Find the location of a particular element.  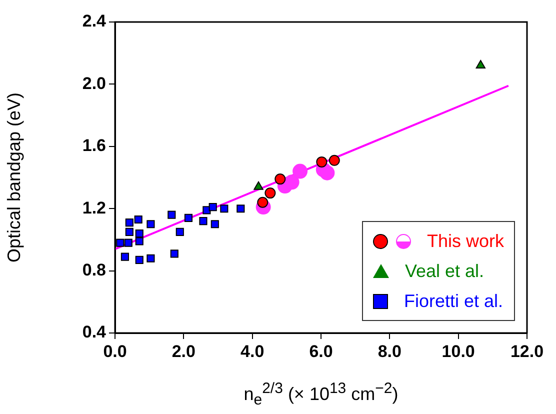

y-axis-title: Optical bandgap (eV) is located at coordinates (14, 177).